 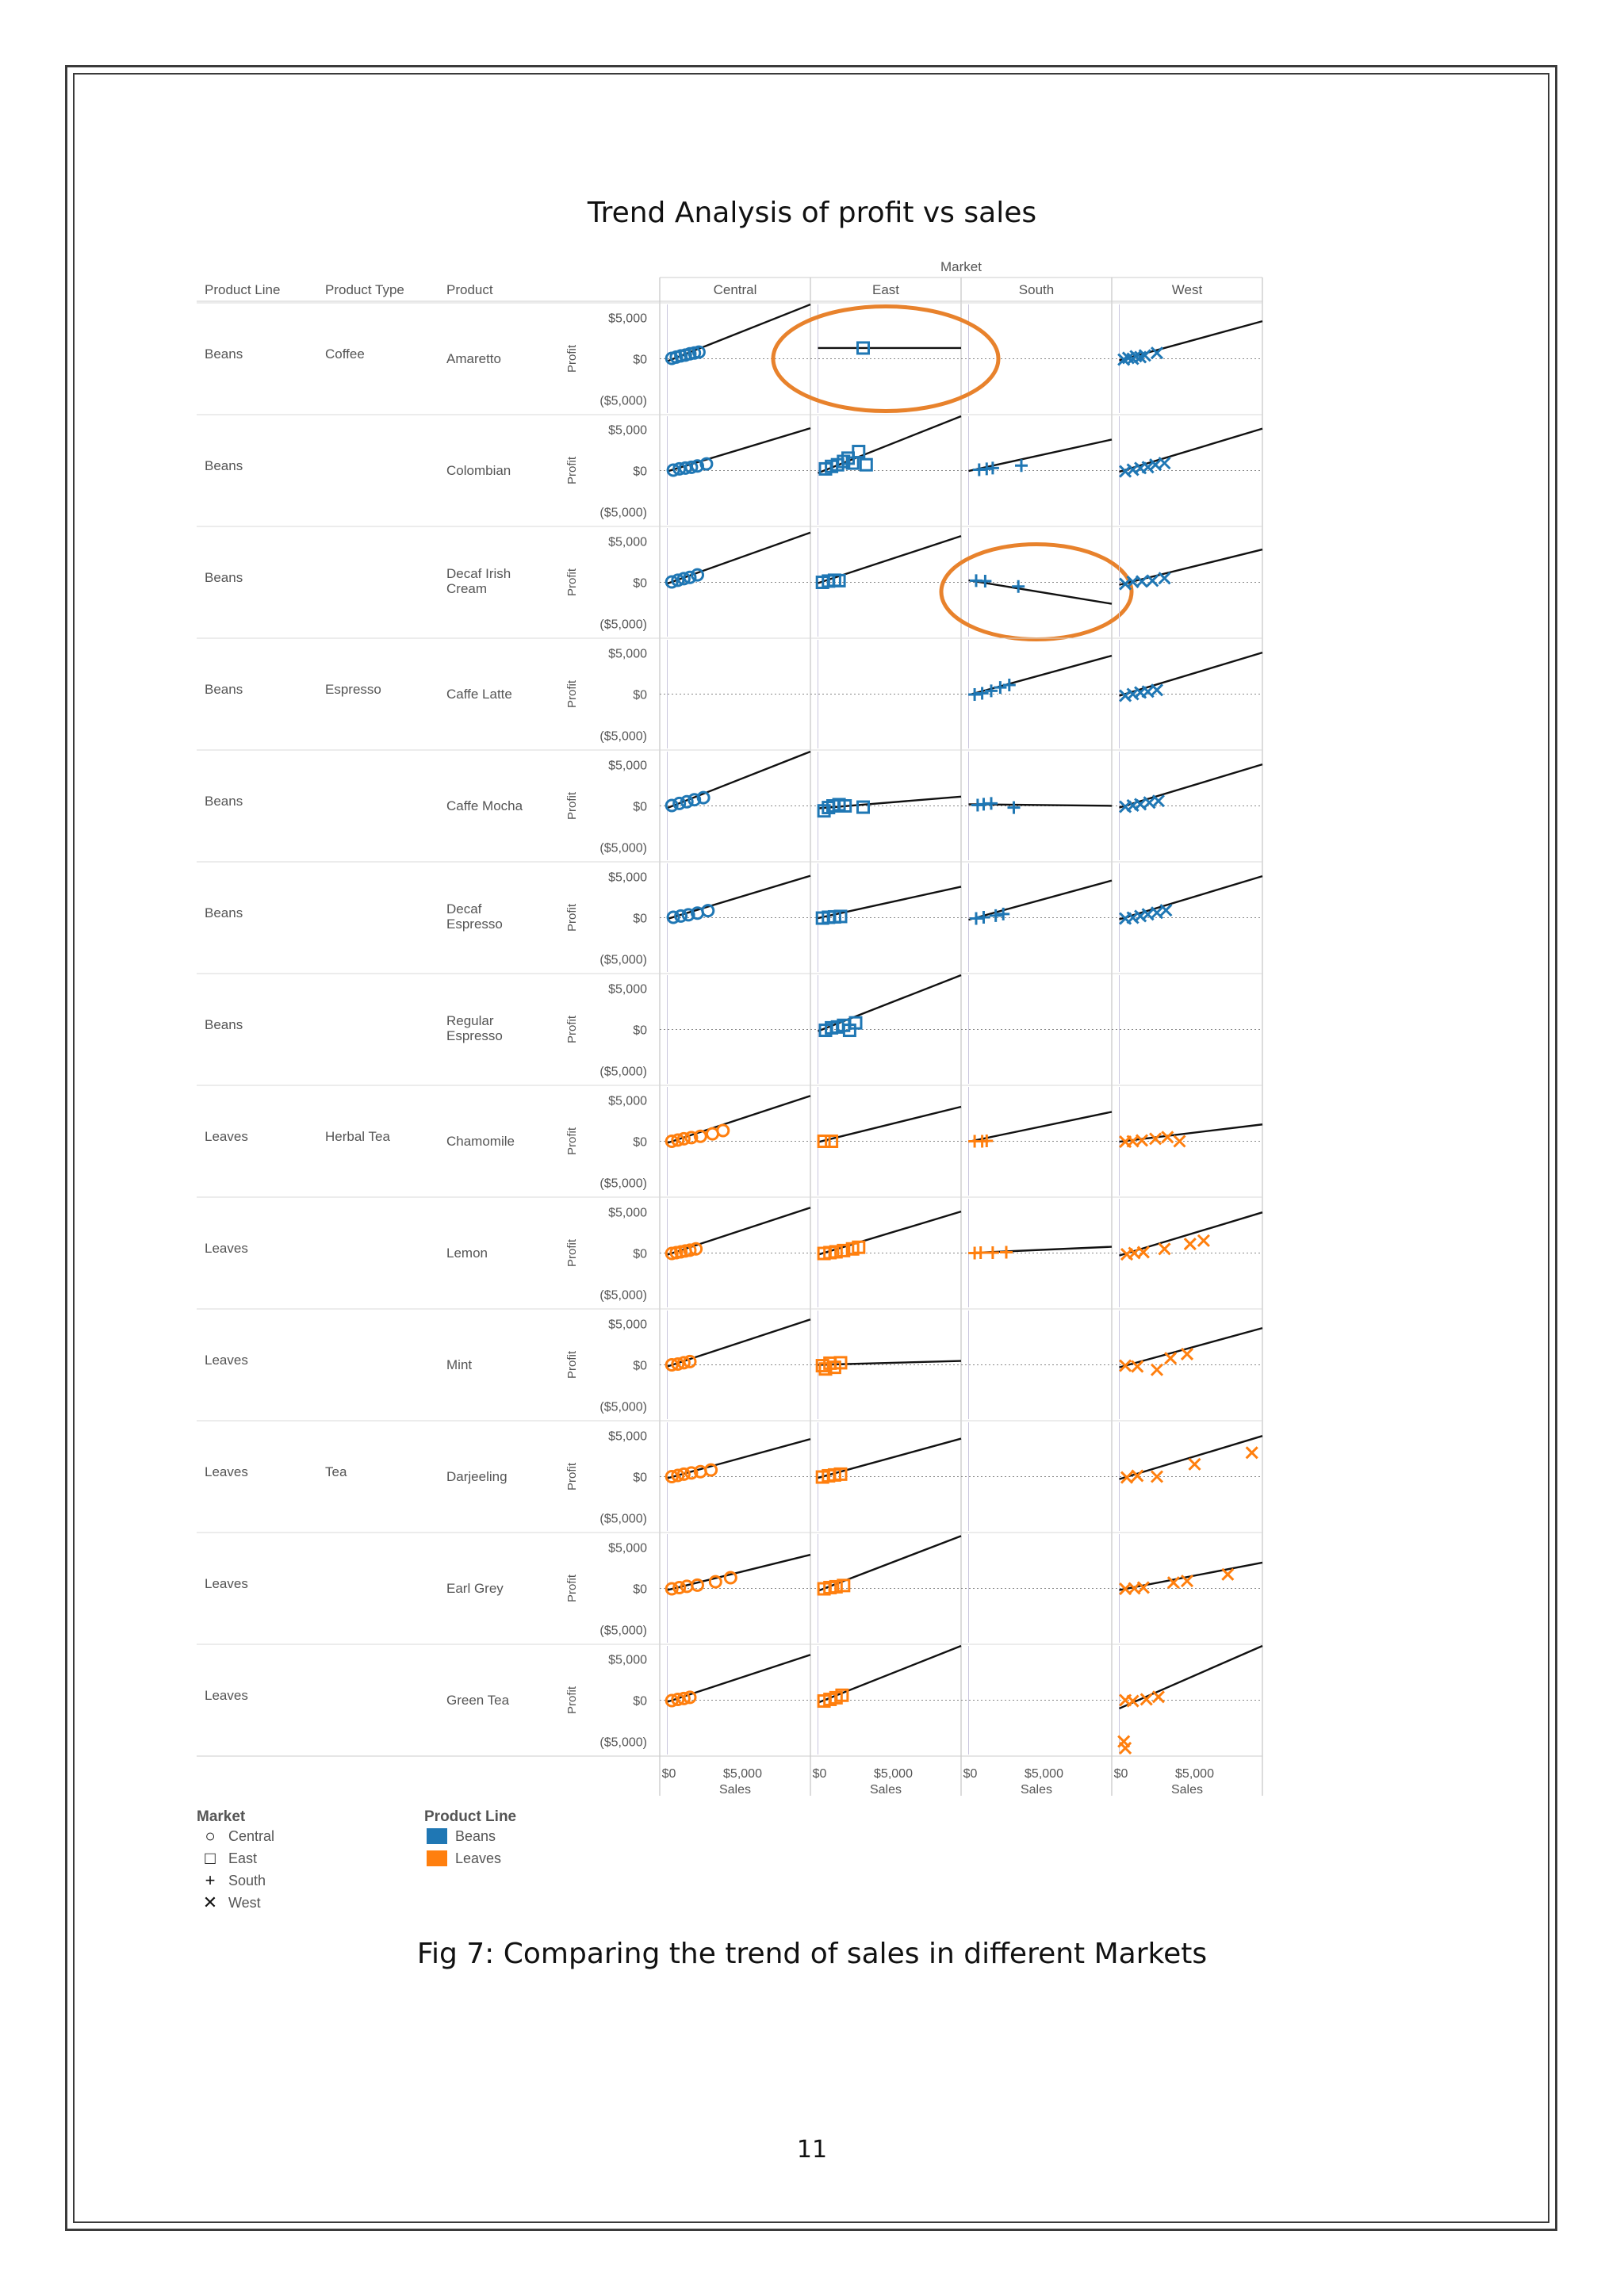 What do you see at coordinates (735, 289) in the screenshot?
I see `market-header-label: Central` at bounding box center [735, 289].